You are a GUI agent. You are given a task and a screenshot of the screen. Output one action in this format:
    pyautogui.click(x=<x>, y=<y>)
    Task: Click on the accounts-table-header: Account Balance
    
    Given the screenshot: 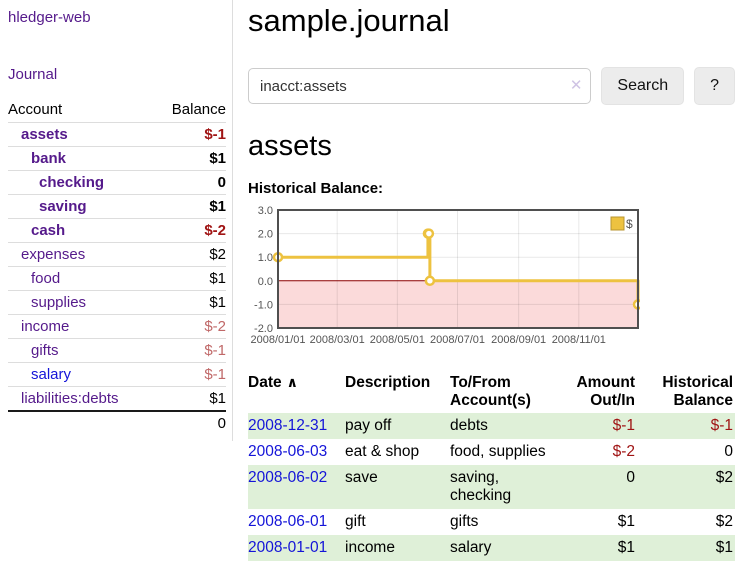 What is the action you would take?
    pyautogui.click(x=117, y=110)
    